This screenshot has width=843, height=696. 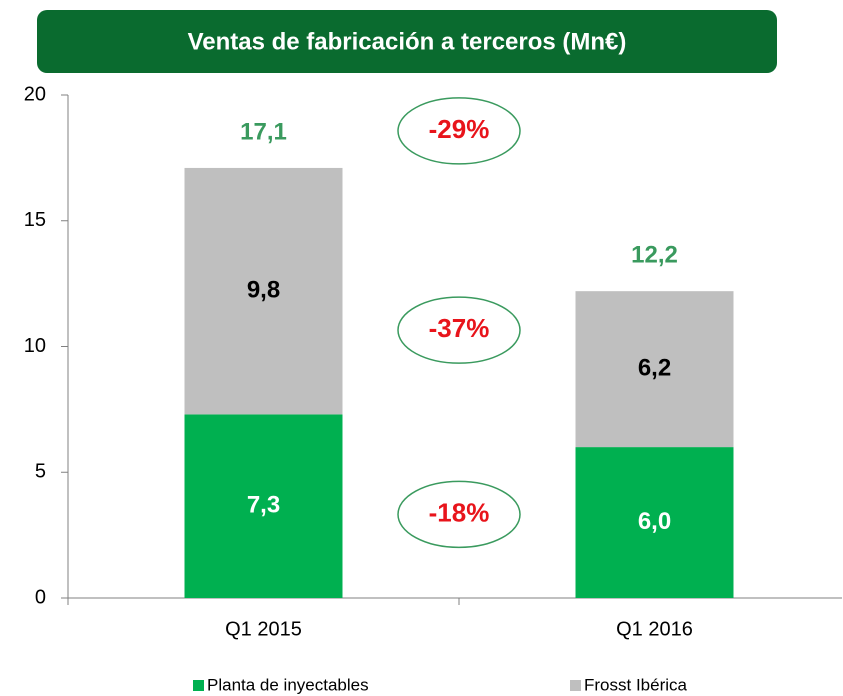 I want to click on y-tick-label: 0, so click(x=40, y=597).